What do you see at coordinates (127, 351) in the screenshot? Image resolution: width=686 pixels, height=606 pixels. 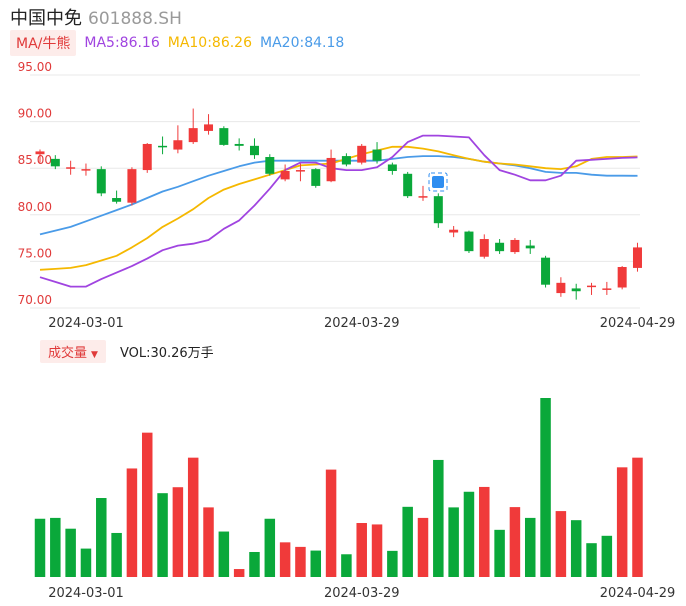 I see `volume-legend: 成交量 ▼ VOL:30.26万手` at bounding box center [127, 351].